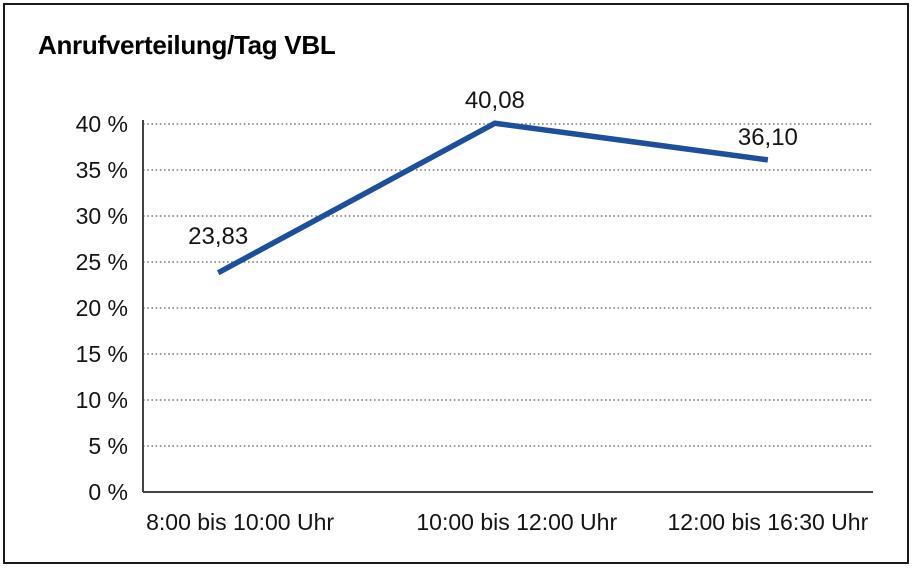 The image size is (915, 576). I want to click on y-tick-label: 40 %, so click(101, 124).